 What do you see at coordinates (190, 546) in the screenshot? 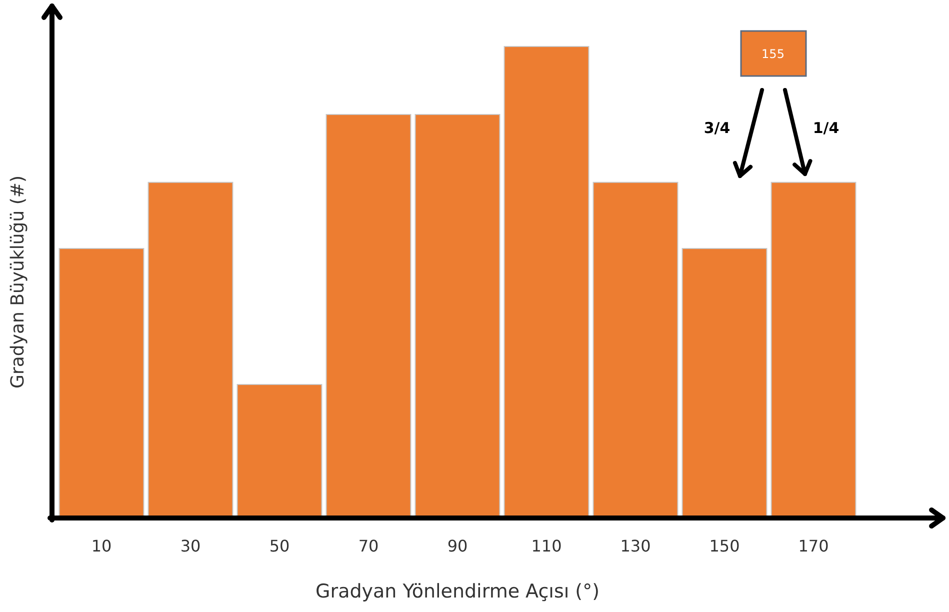
I see `x-tick-label: 30` at bounding box center [190, 546].